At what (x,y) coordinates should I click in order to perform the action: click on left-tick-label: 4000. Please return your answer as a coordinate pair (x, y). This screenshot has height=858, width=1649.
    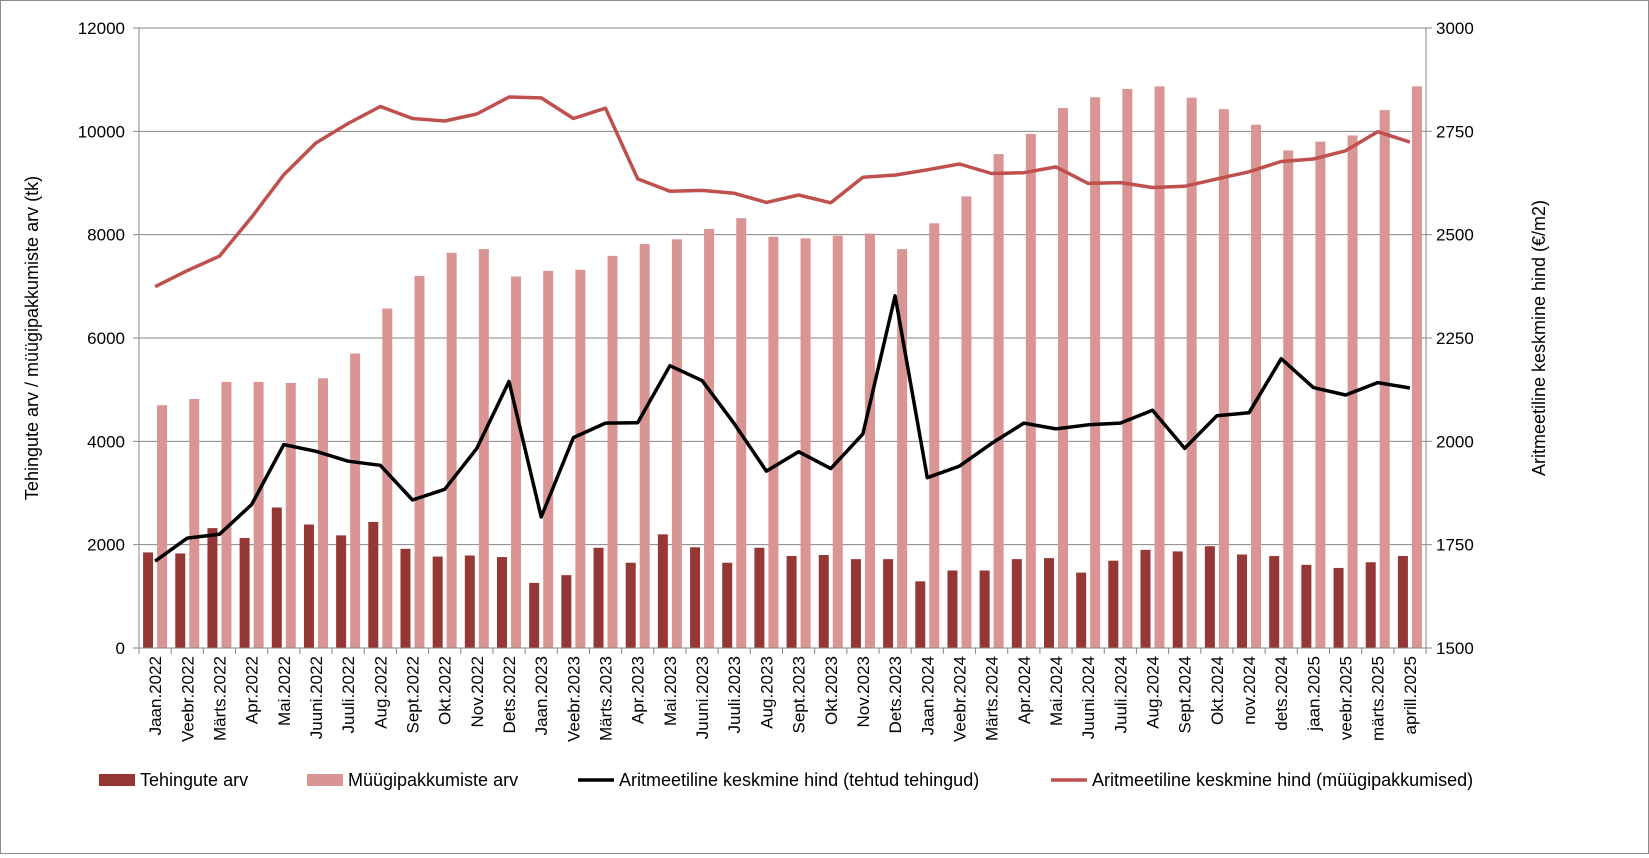
    Looking at the image, I should click on (106, 441).